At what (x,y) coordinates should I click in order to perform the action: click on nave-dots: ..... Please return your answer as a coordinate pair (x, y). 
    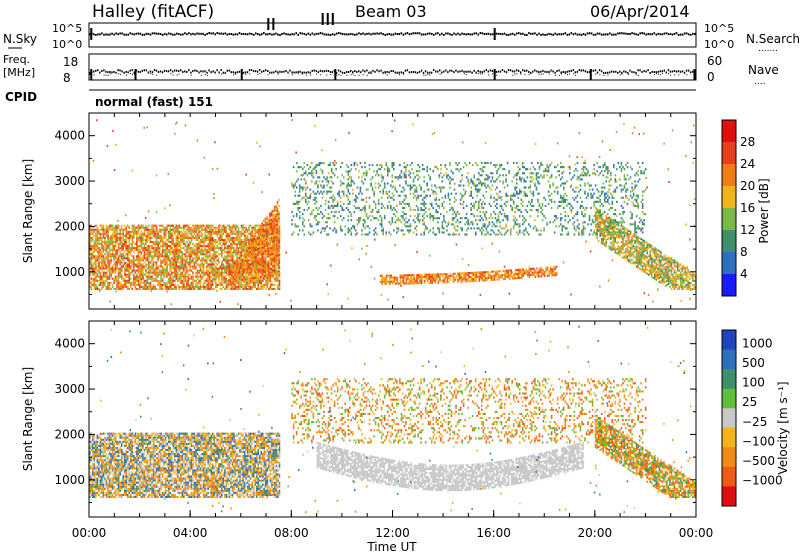
    Looking at the image, I should click on (759, 82).